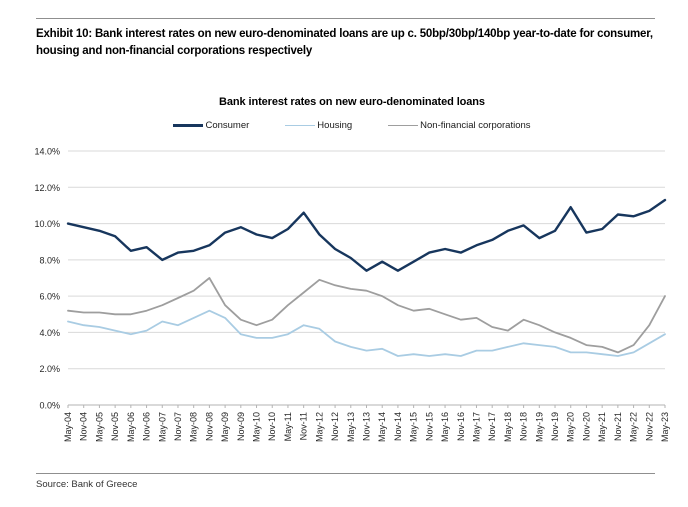  Describe the element at coordinates (366, 333) in the screenshot. I see `housing-line` at that location.